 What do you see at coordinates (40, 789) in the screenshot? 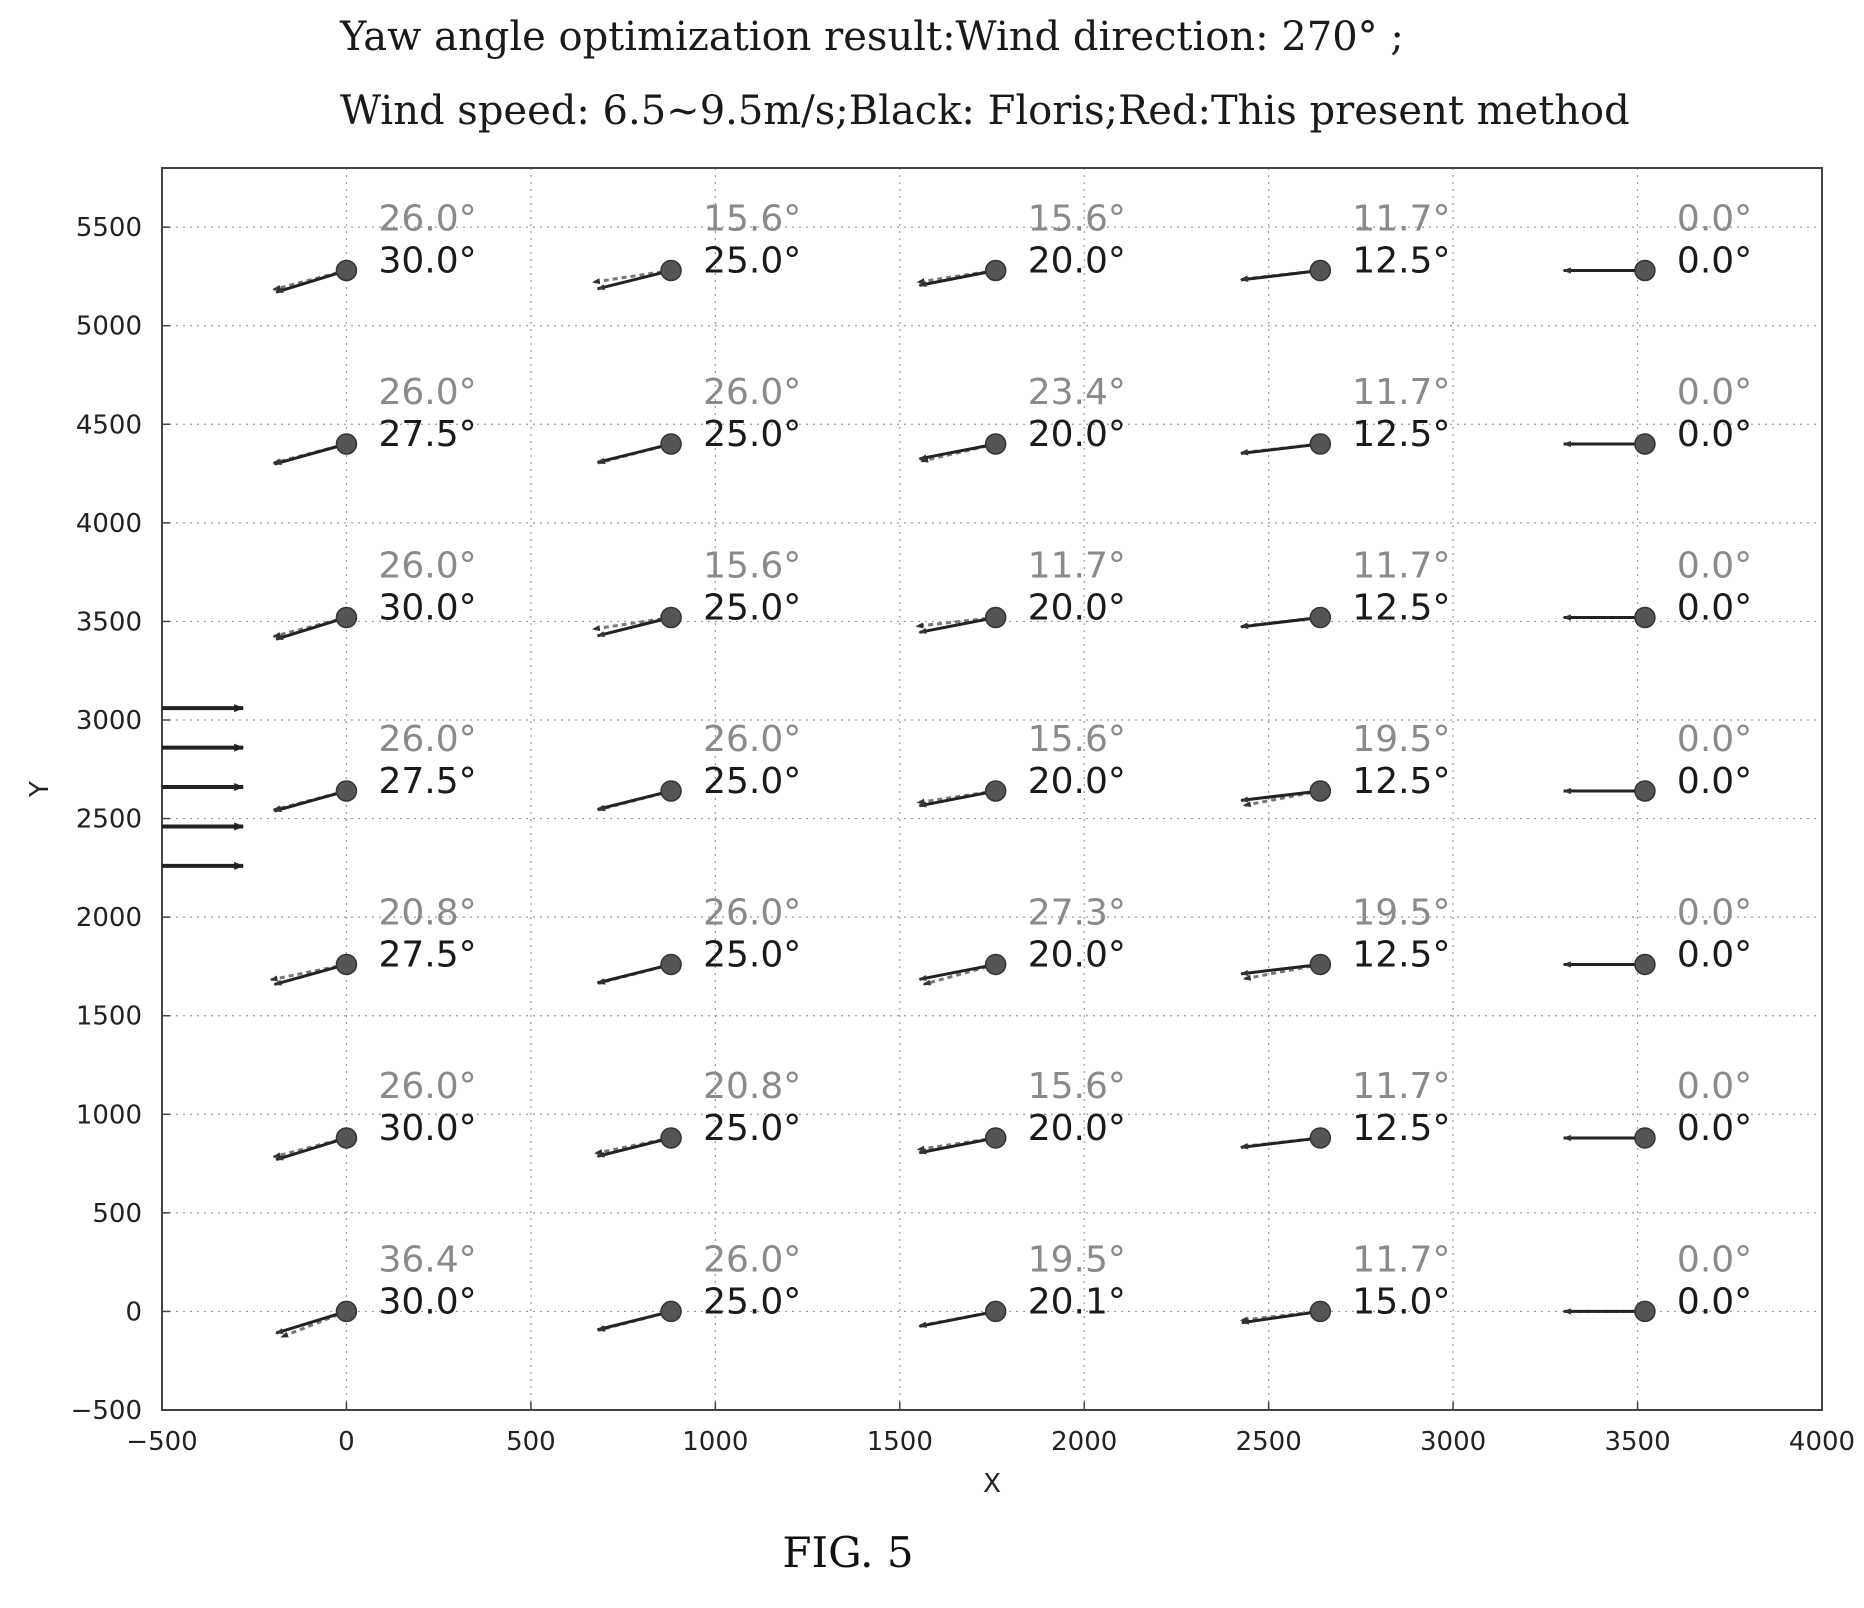
I see `y-axis-label: Y` at bounding box center [40, 789].